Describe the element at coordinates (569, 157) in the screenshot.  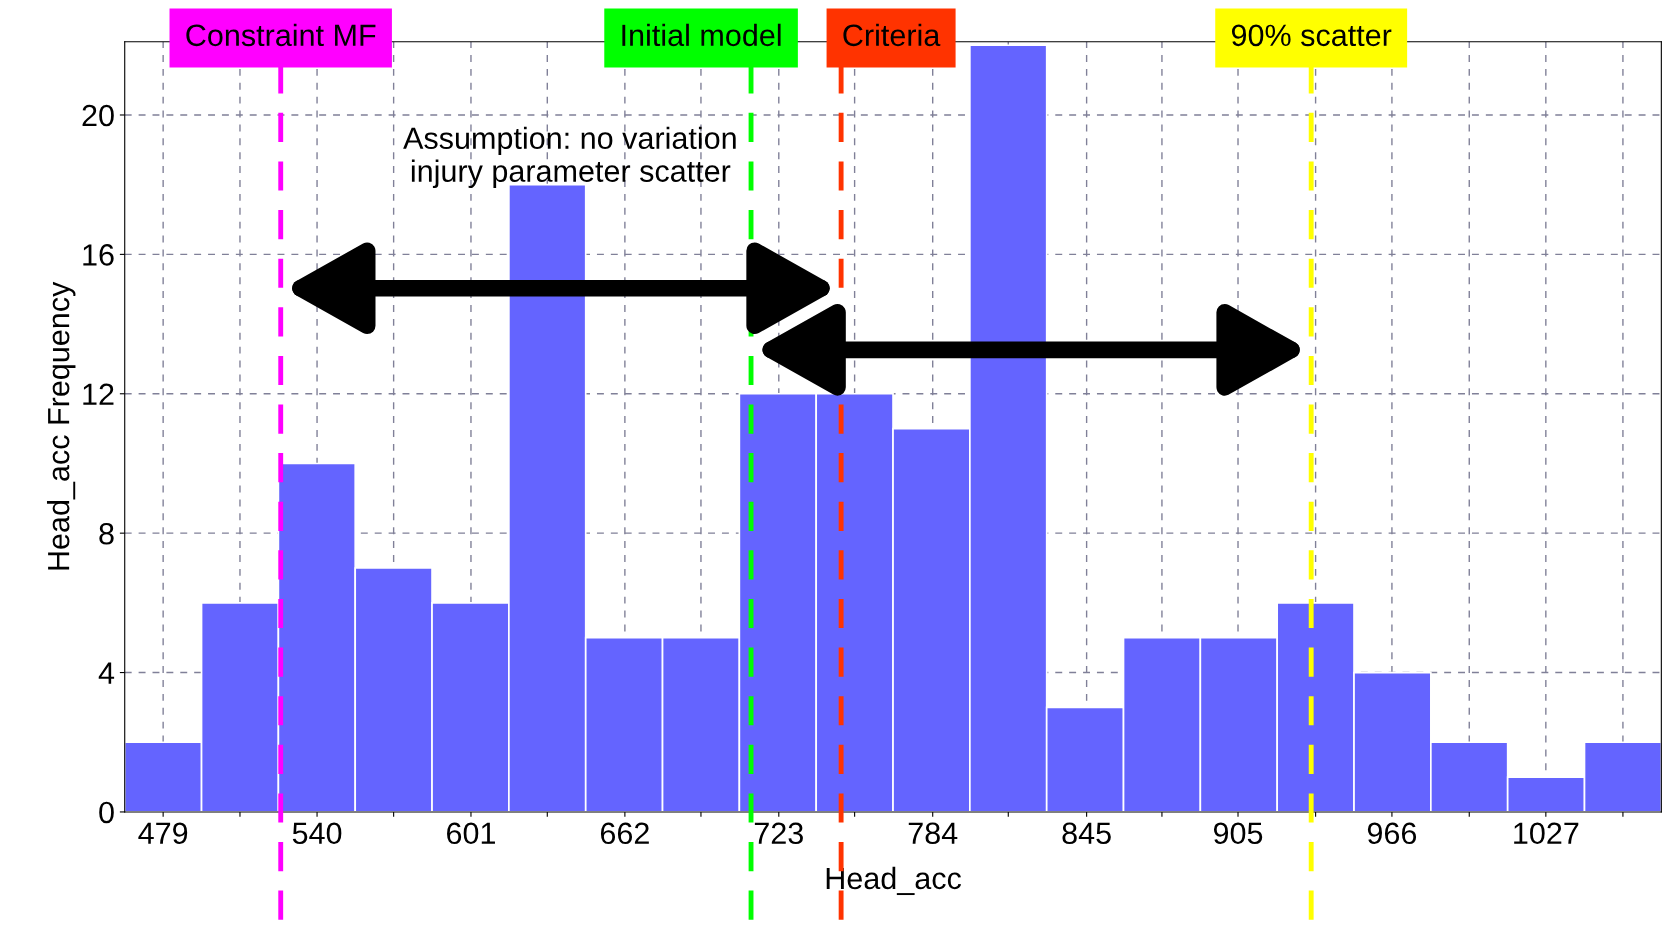
I see `annotation: Assumption: no variation injury parameter scatter` at that location.